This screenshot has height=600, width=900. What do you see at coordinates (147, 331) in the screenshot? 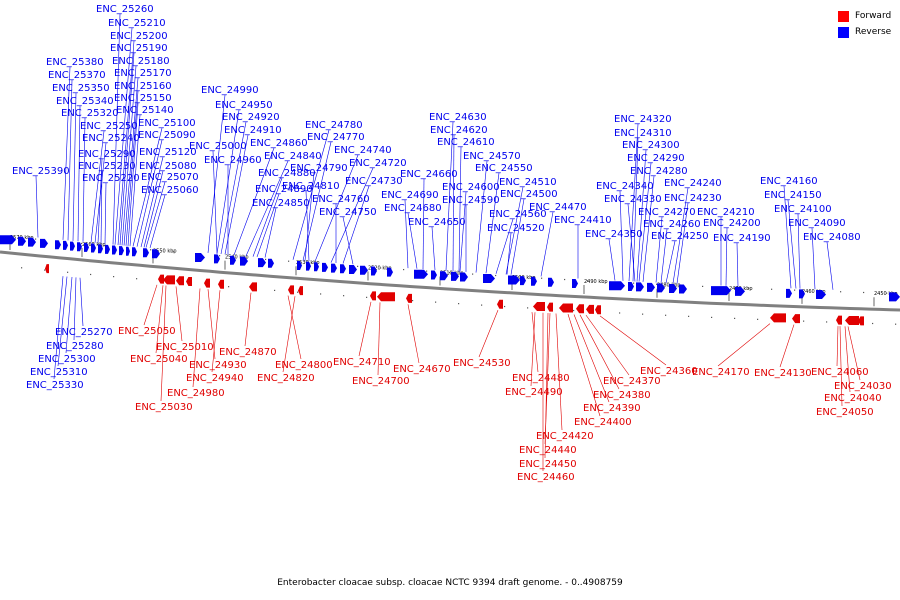
I see `forward-gene-label: ENC_25050` at bounding box center [147, 331].